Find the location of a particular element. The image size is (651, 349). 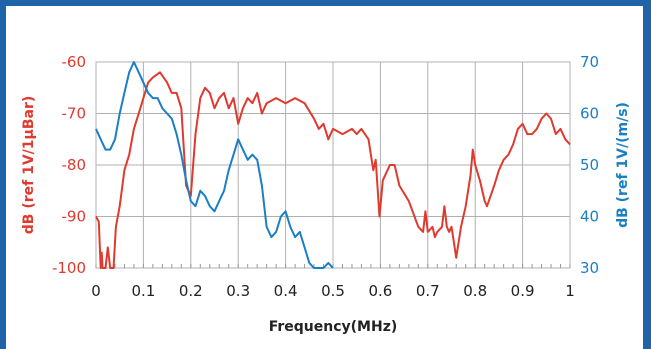

x-tick-label: 0.2 is located at coordinates (191, 291).